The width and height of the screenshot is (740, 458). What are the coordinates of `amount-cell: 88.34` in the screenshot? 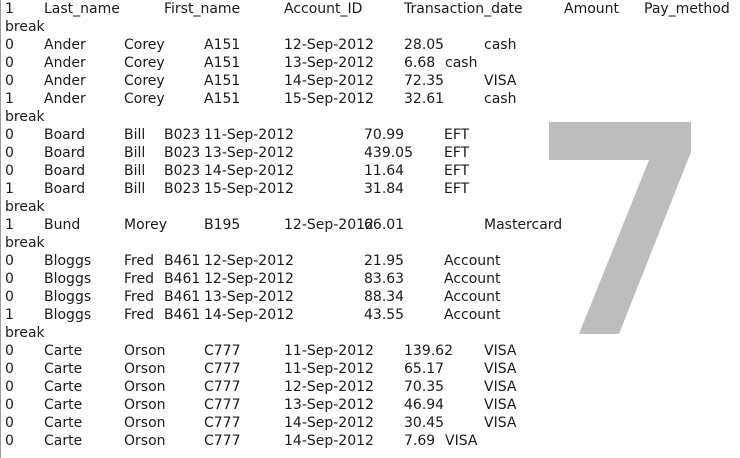 It's located at (384, 297).